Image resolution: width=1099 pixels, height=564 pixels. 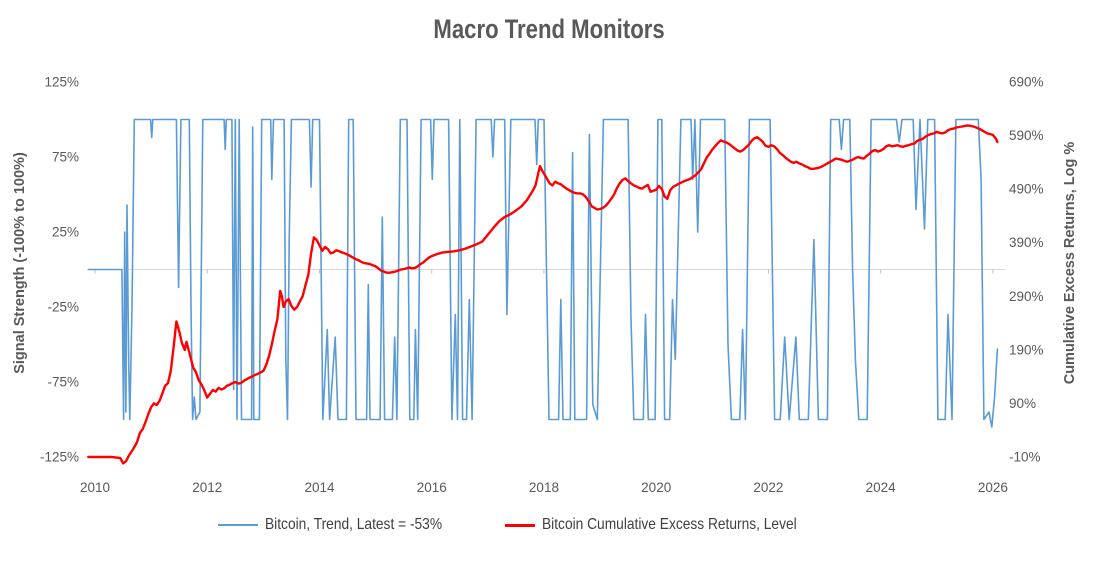 I want to click on x-tick-label: 2014, so click(x=319, y=487).